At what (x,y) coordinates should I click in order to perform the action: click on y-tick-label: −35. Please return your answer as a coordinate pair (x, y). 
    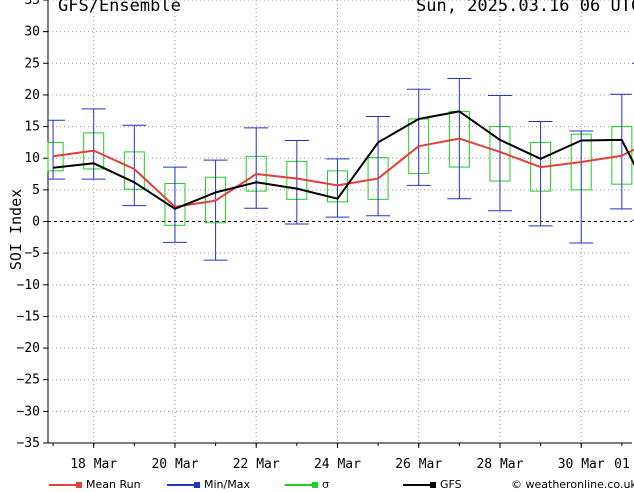
    Looking at the image, I should click on (28, 443).